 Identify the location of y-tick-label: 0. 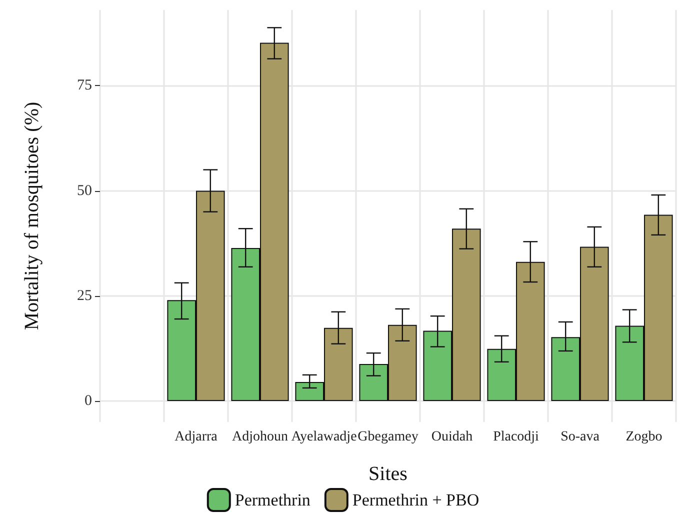
(88, 400).